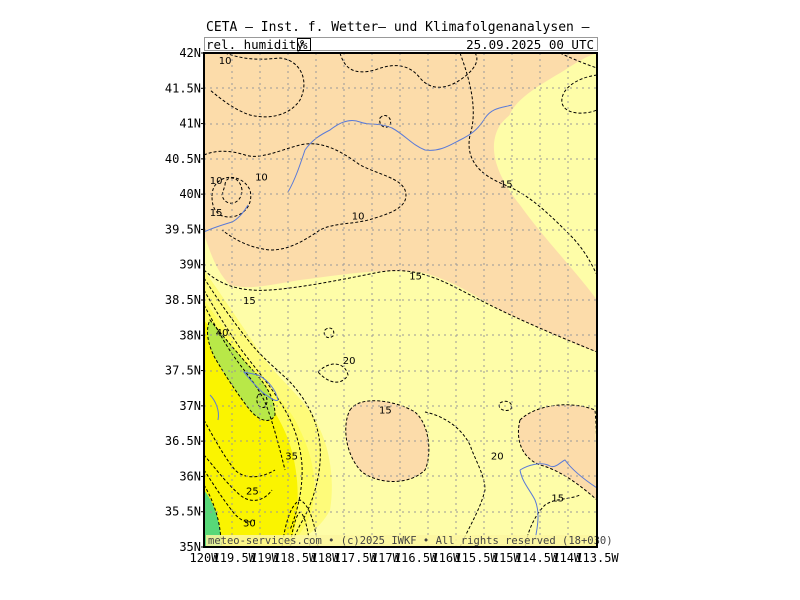 The image size is (800, 600). Describe the element at coordinates (183, 229) in the screenshot. I see `lat-tick-label: 39.5N` at that location.